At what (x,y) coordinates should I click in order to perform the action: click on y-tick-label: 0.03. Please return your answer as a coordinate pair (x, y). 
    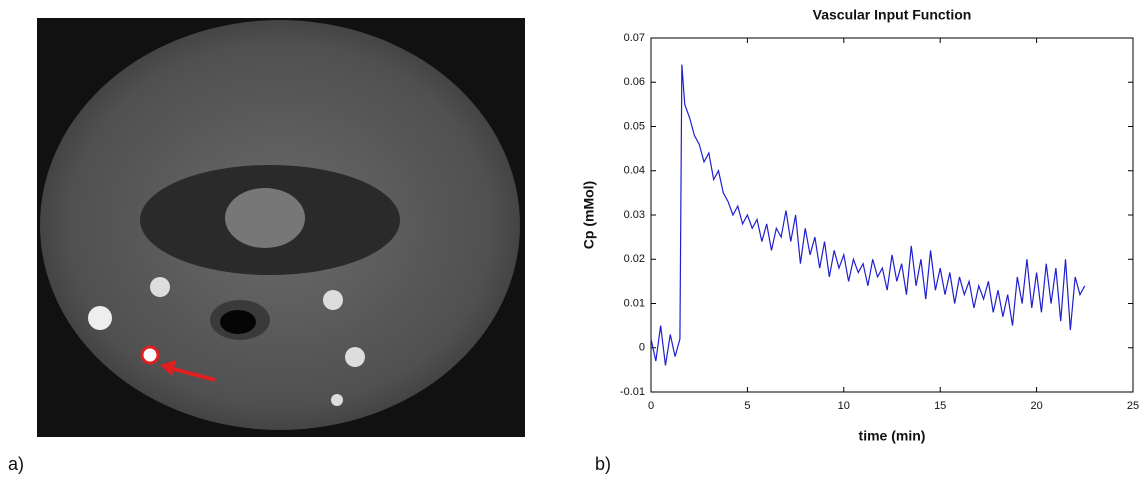
    Looking at the image, I should click on (634, 215).